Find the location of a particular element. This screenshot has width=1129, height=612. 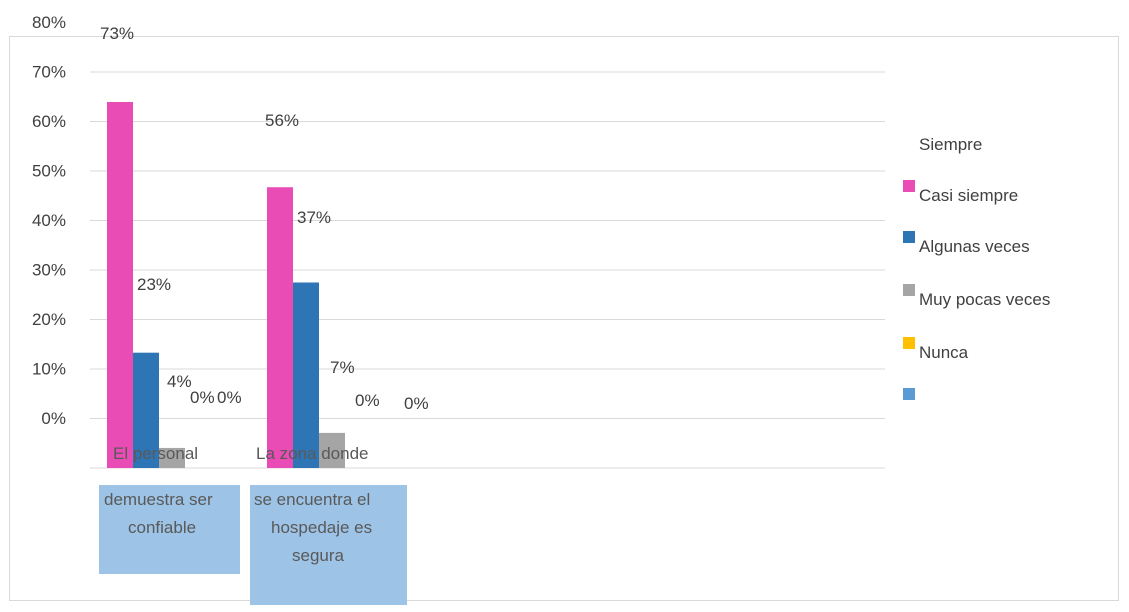

data-label: 7% is located at coordinates (342, 367).